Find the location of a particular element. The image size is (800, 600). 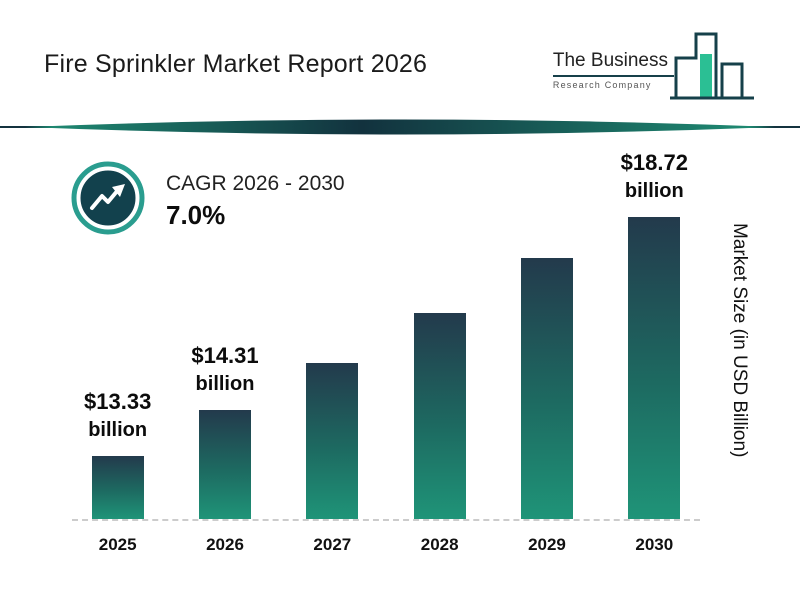

bar-column-2027 is located at coordinates (332, 333).